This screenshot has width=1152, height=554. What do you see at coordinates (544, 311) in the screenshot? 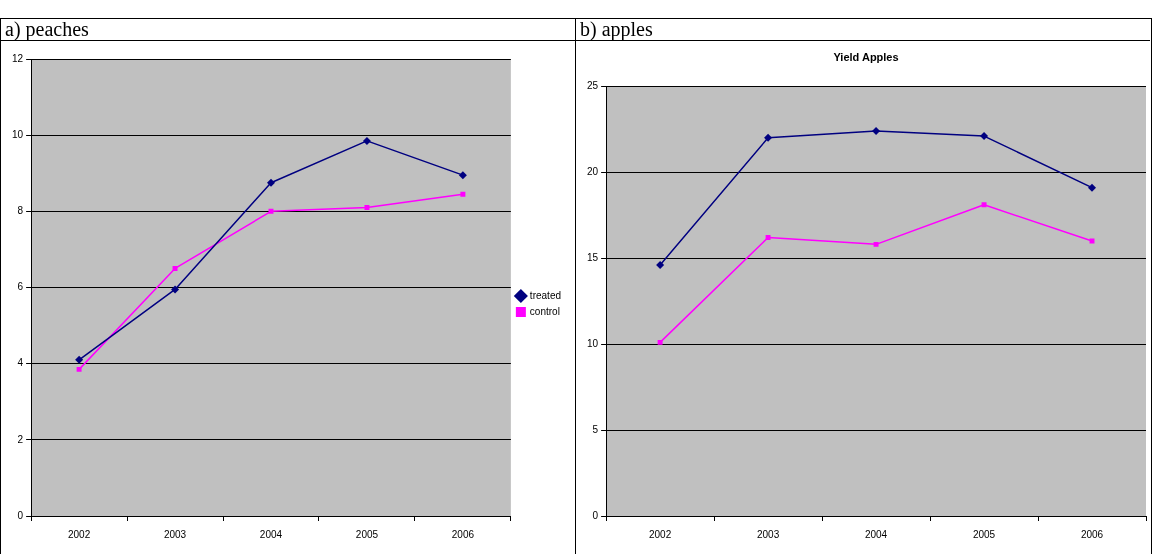
I see `legend-label: control` at bounding box center [544, 311].